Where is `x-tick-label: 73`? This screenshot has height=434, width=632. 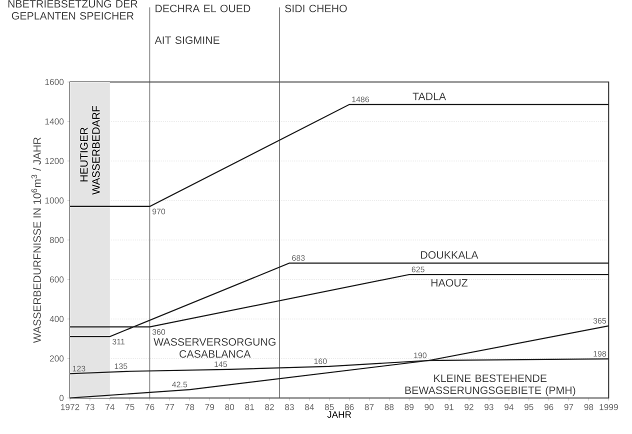
x-tick-label: 73 is located at coordinates (90, 407).